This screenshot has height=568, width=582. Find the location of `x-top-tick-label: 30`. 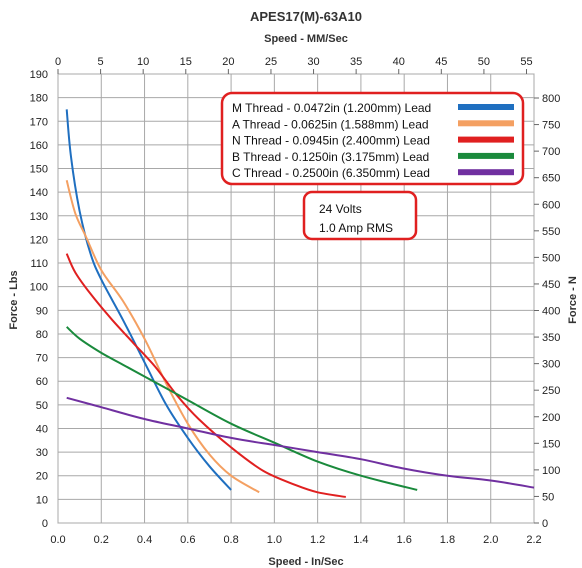

x-top-tick-label: 30 is located at coordinates (313, 62).